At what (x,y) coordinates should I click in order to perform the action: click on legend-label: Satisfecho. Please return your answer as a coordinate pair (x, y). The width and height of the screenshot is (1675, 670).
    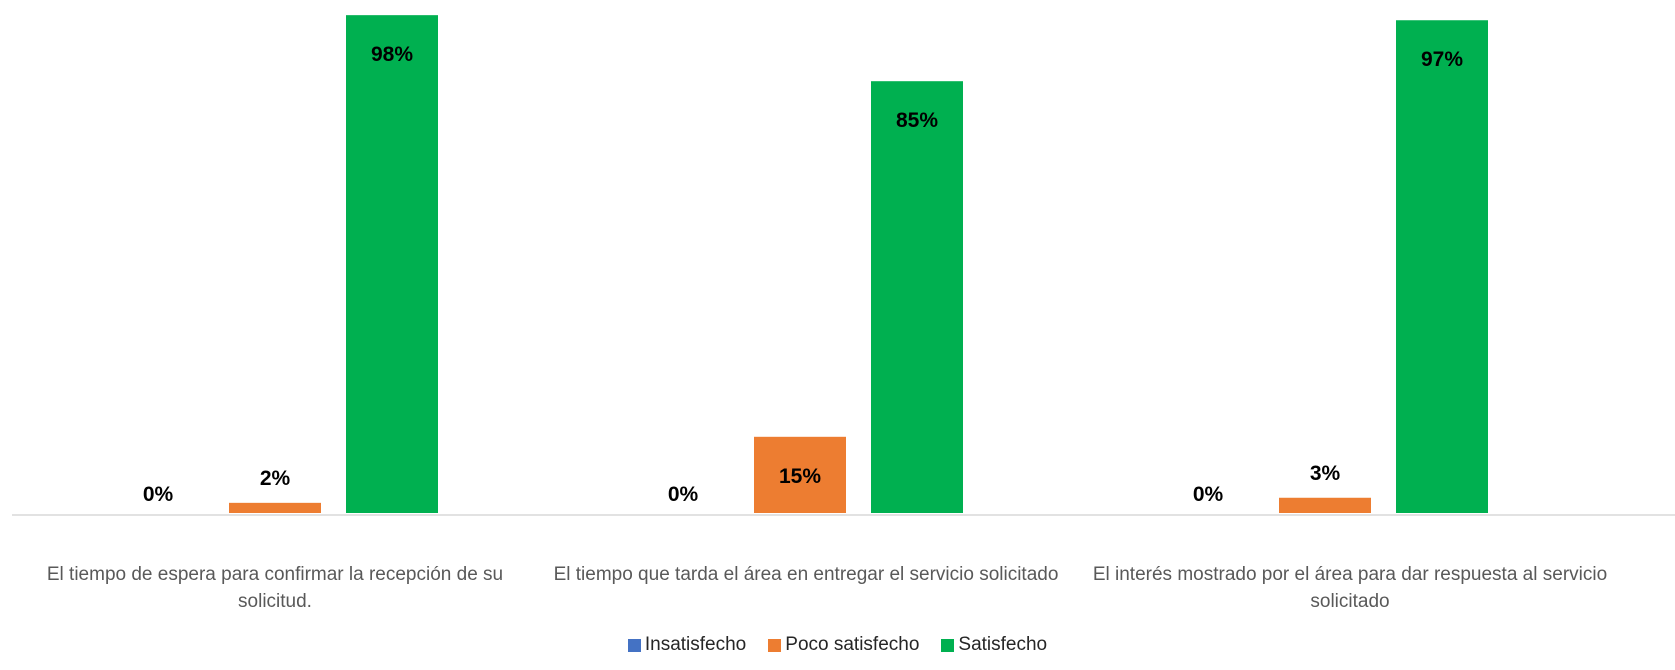
    Looking at the image, I should click on (1003, 644).